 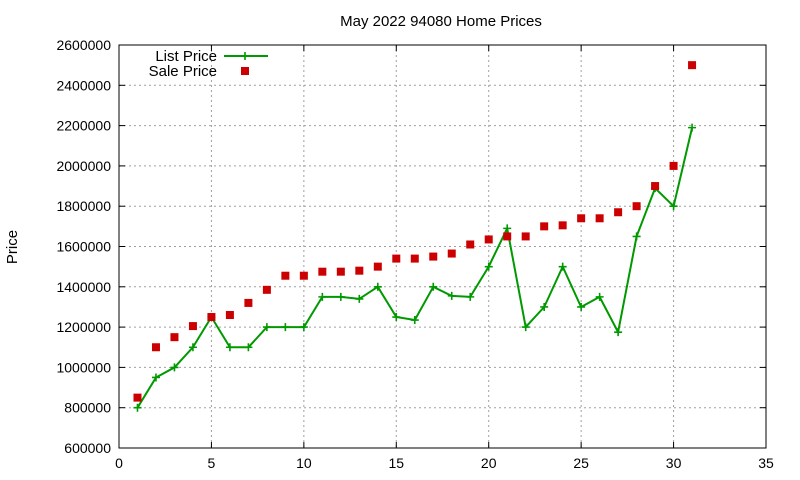 I want to click on x-tick-label: 15, so click(x=396, y=463).